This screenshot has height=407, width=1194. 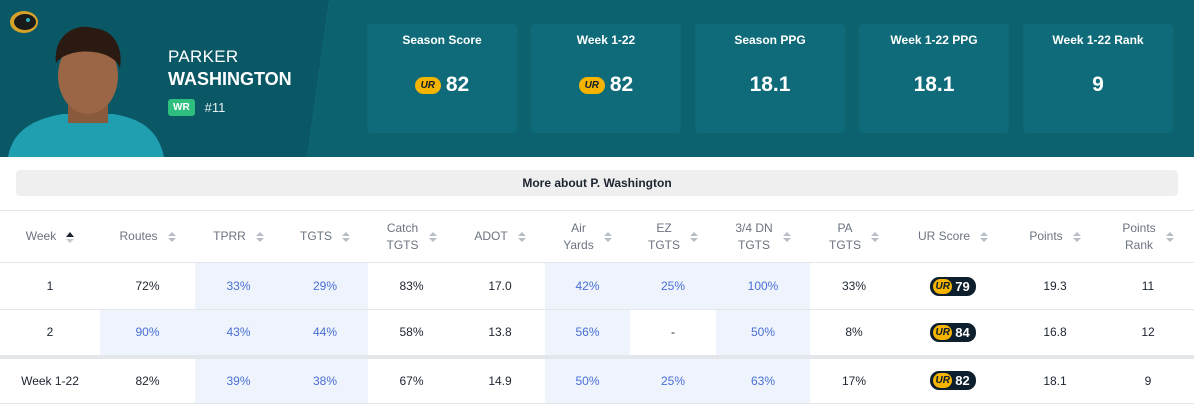 What do you see at coordinates (229, 236) in the screenshot?
I see `header-text: TPRR` at bounding box center [229, 236].